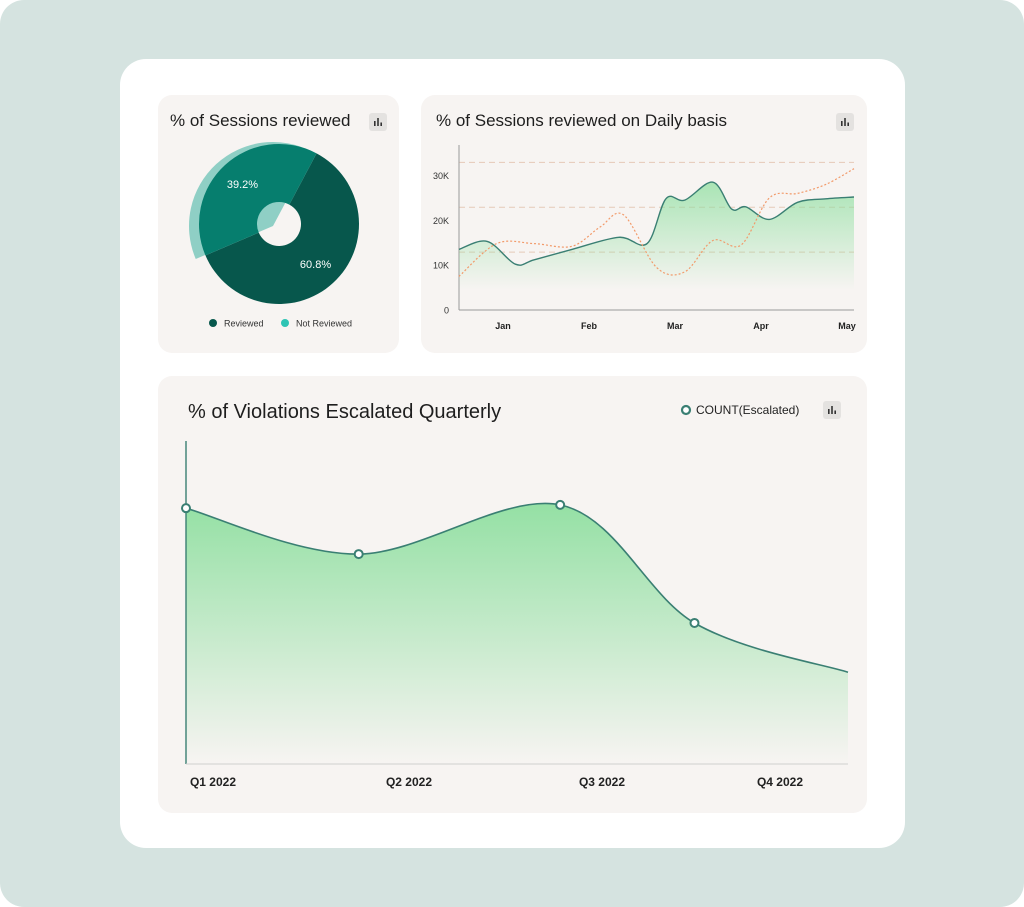 Image resolution: width=1024 pixels, height=907 pixels. What do you see at coordinates (441, 176) in the screenshot?
I see `y-tick-label: 30K` at bounding box center [441, 176].